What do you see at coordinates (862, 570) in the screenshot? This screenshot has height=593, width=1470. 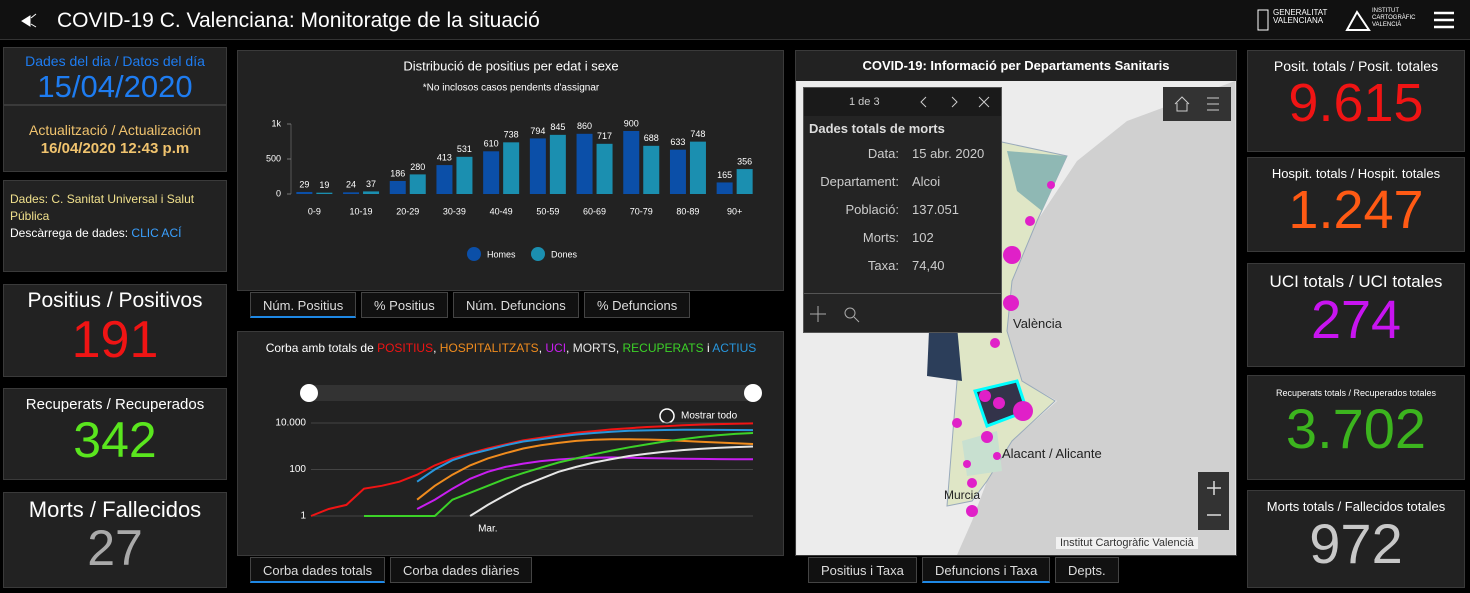 I see `tab: Positius i Taxa` at bounding box center [862, 570].